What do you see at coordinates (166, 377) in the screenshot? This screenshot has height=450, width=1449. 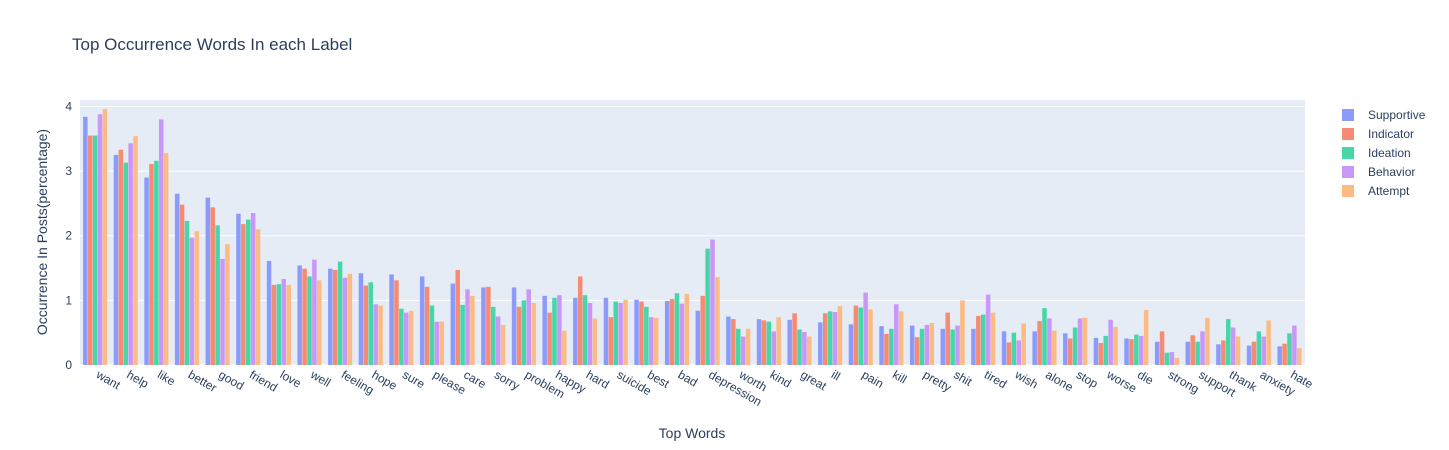 I see `x-tick-label: like` at bounding box center [166, 377].